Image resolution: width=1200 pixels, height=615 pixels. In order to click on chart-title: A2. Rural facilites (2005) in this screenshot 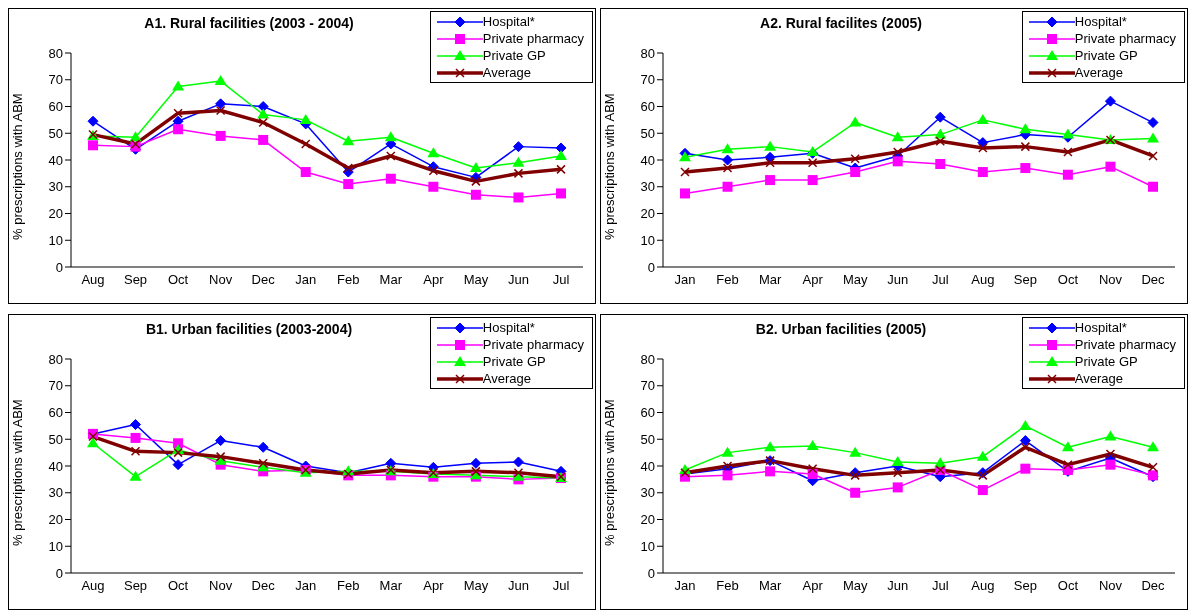, I will do `click(841, 23)`.